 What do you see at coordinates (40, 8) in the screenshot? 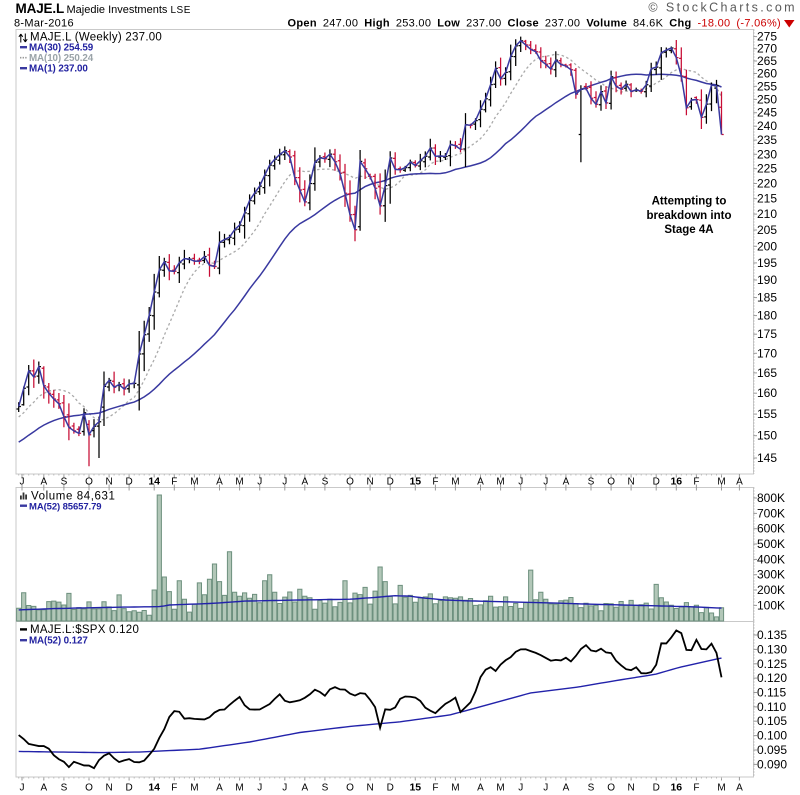
I see `svg-text: MAJE.L` at bounding box center [40, 8].